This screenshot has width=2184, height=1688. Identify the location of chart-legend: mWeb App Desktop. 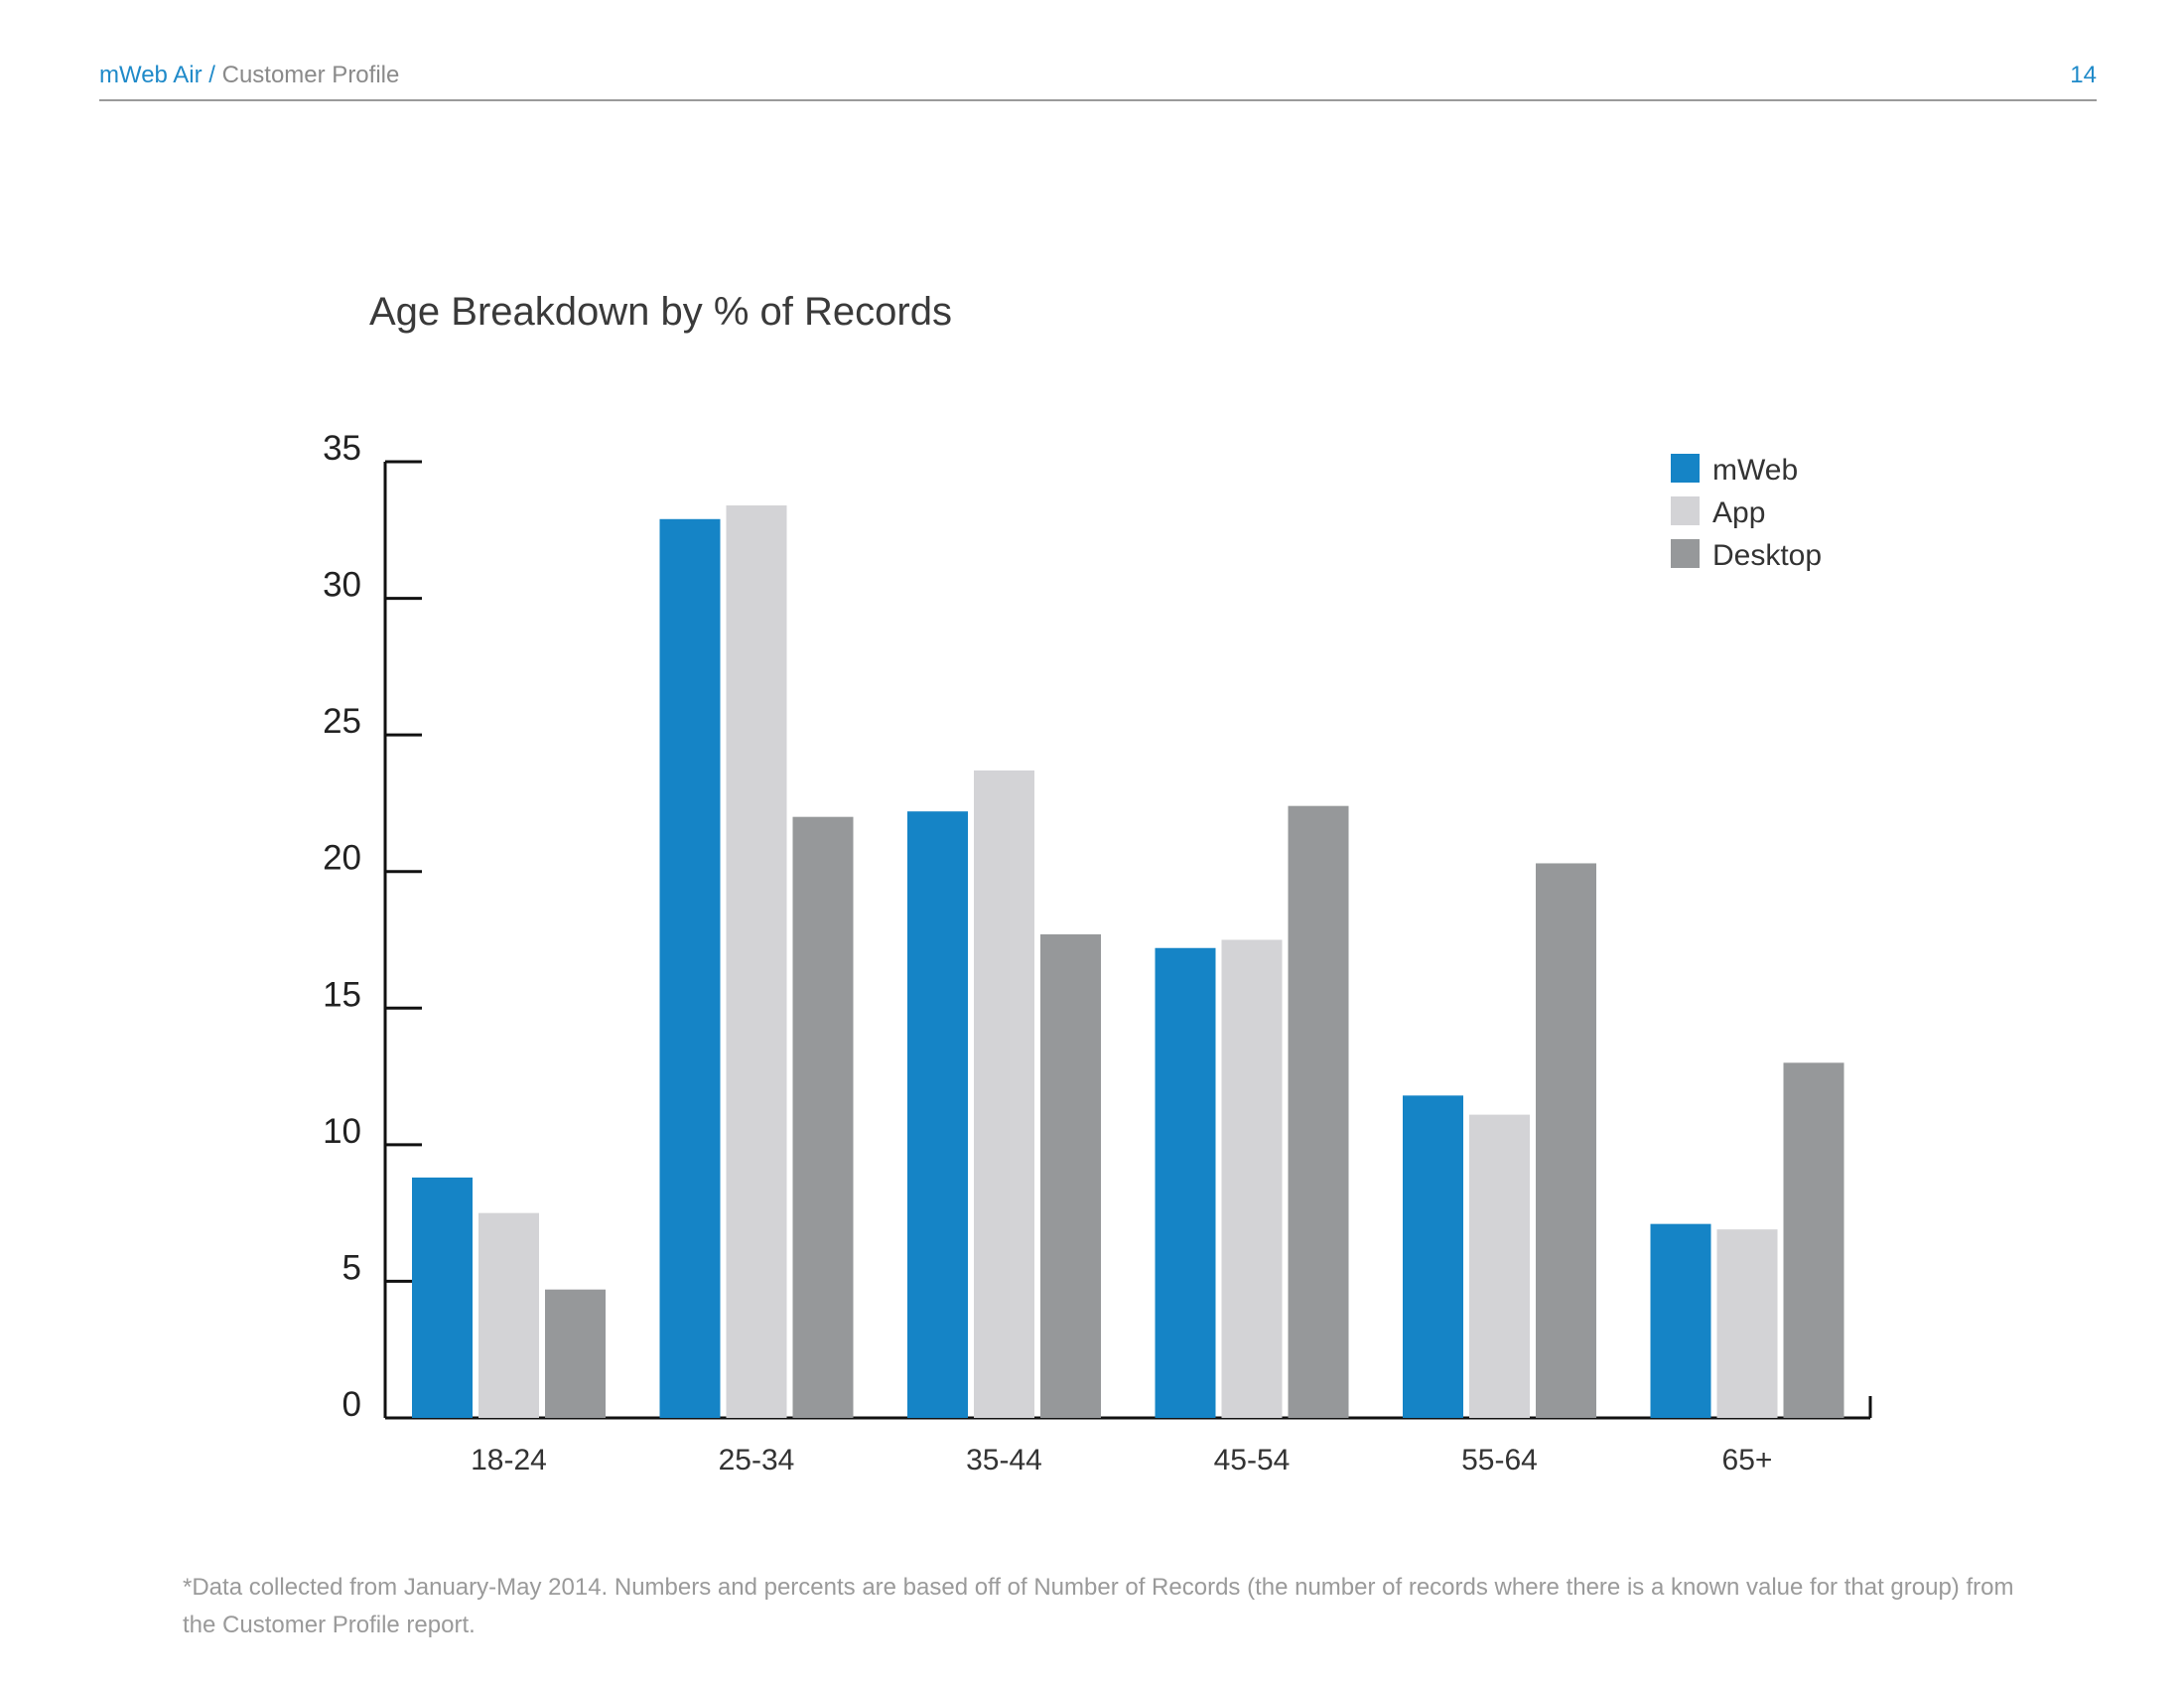
(1746, 513).